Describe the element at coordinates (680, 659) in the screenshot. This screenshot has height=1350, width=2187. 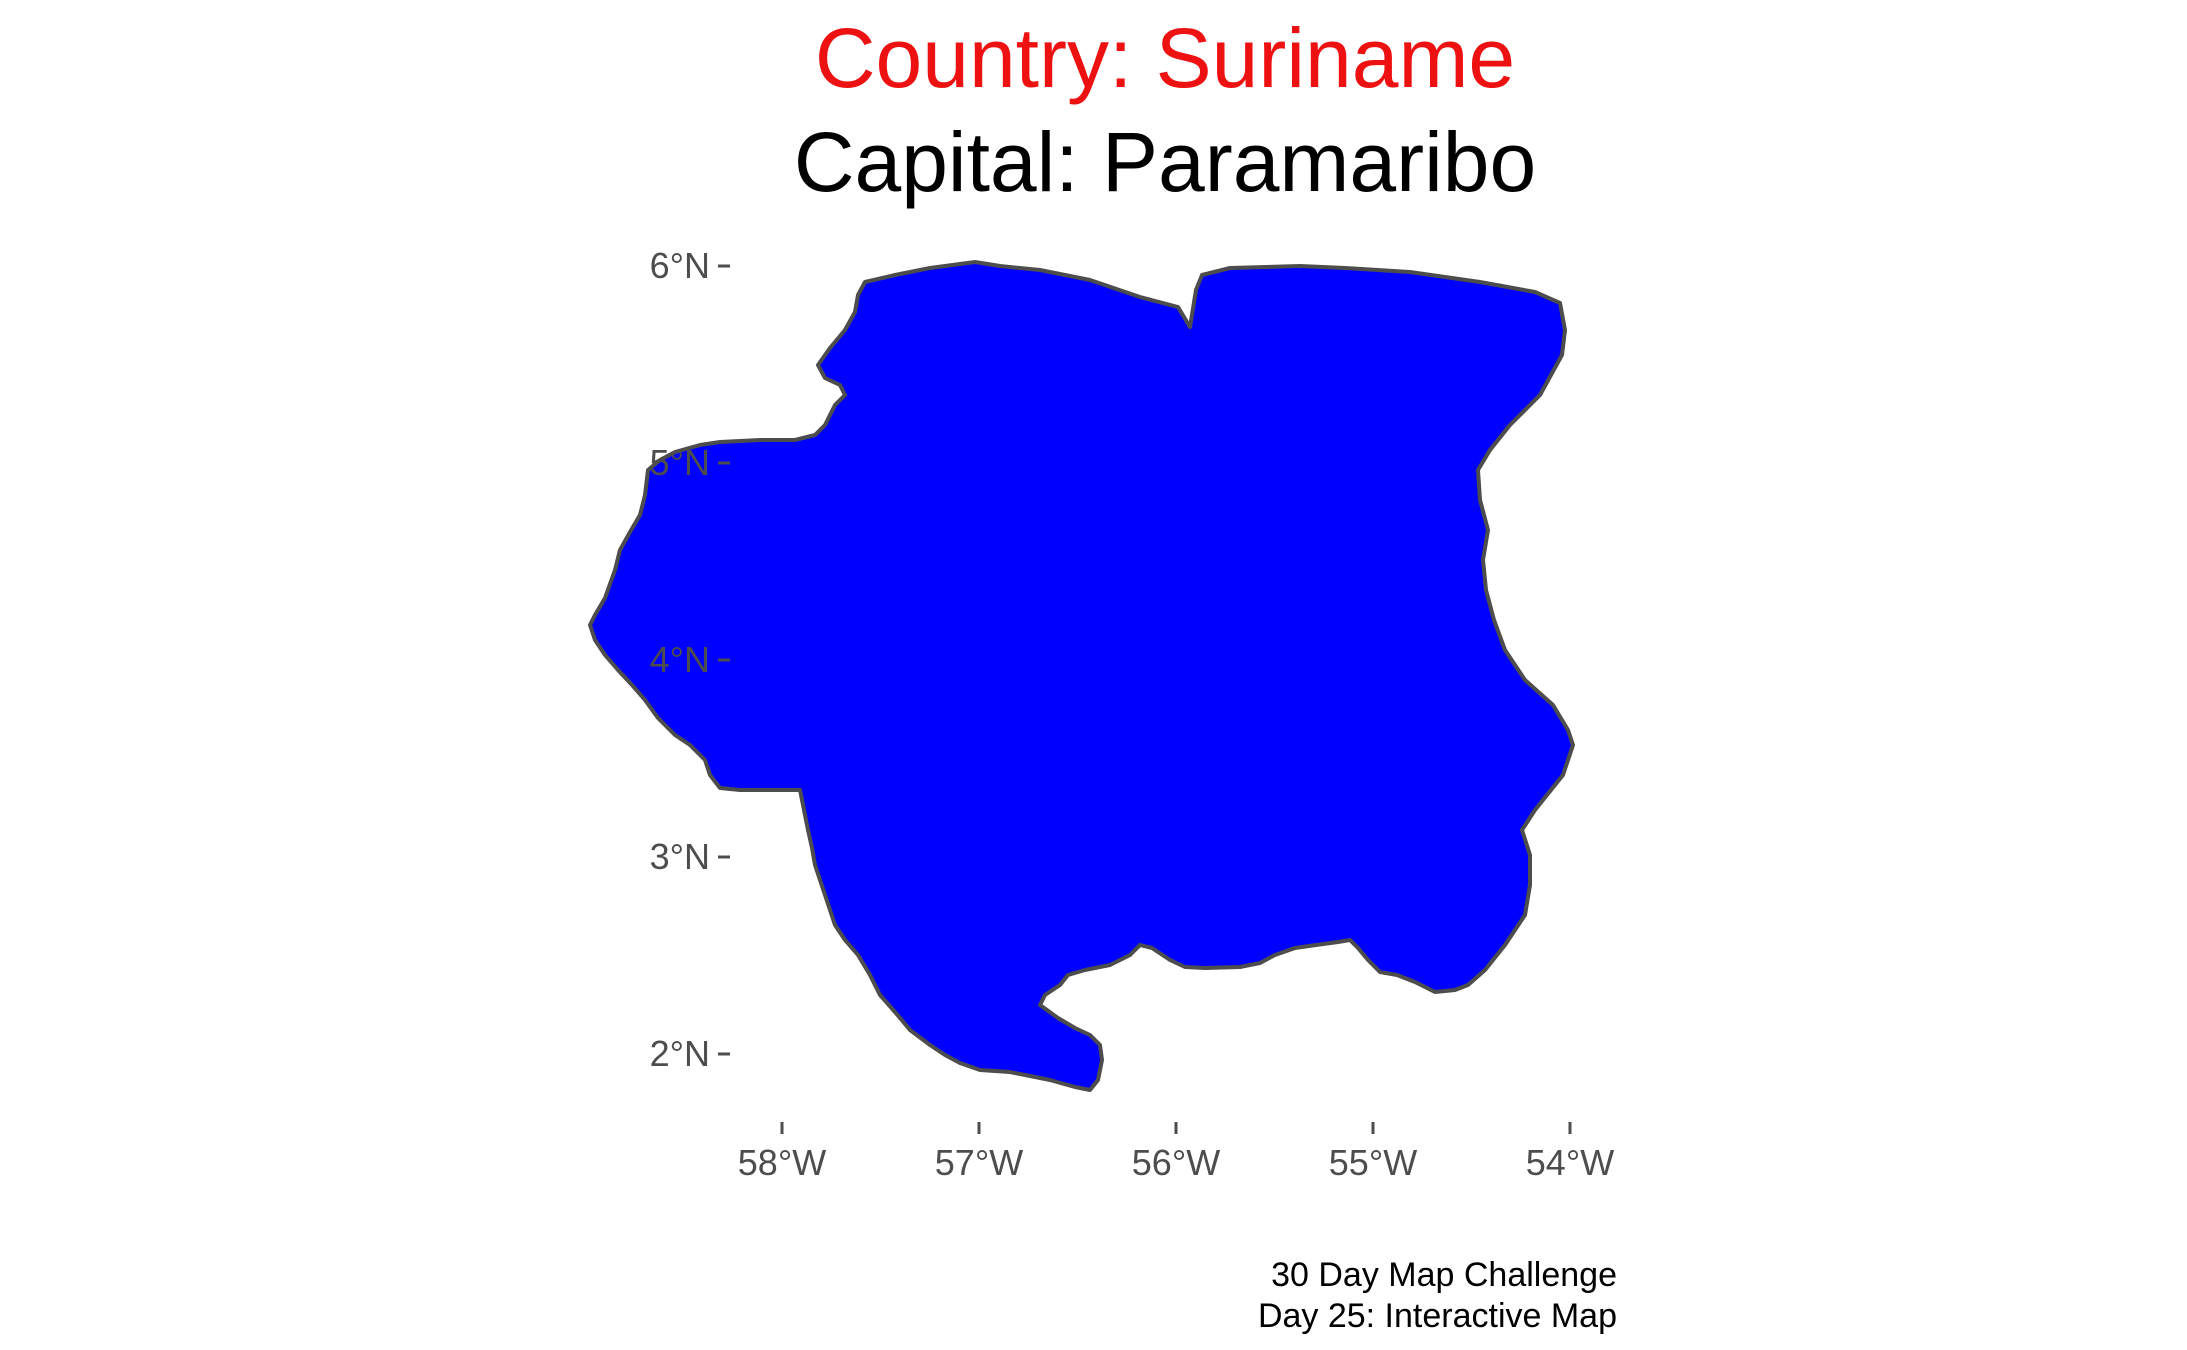
I see `lat-tick-label: 4°N` at that location.